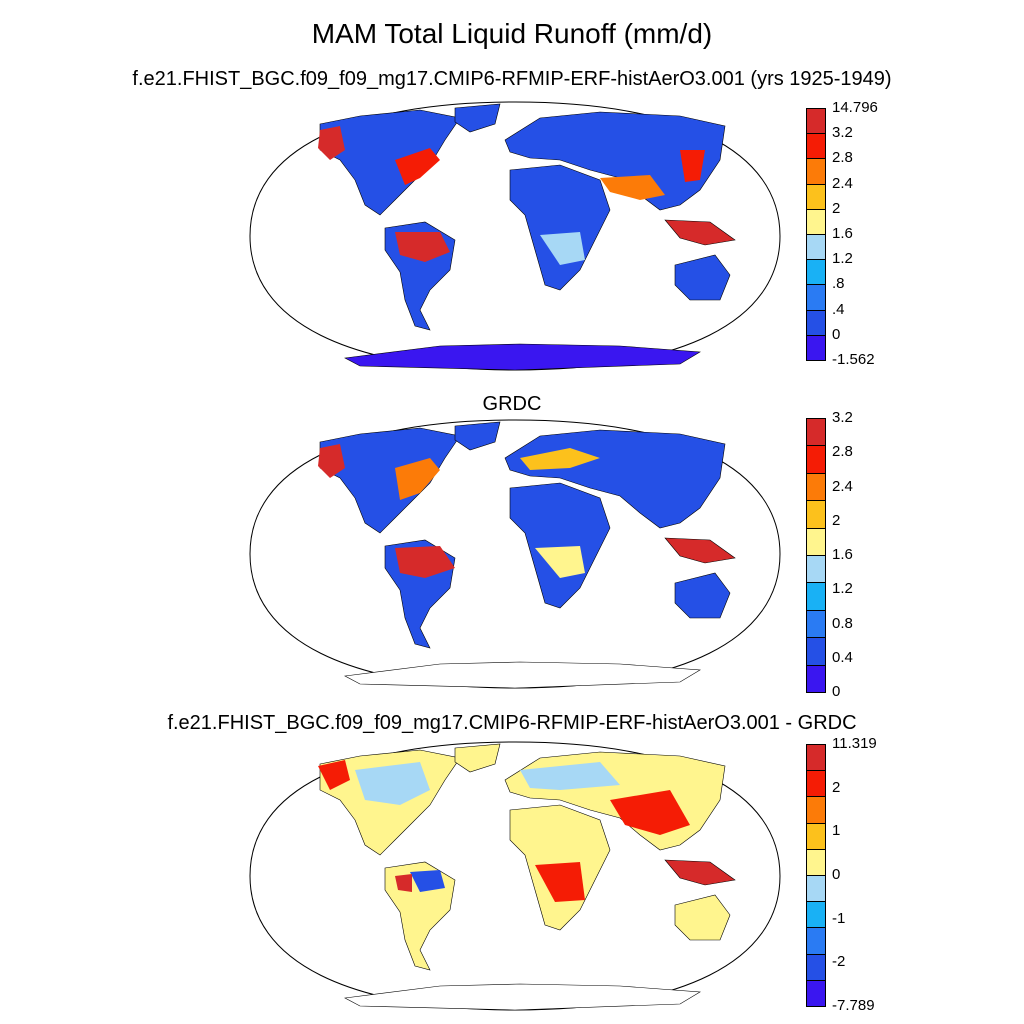 This screenshot has height=1024, width=1024. What do you see at coordinates (632, 187) in the screenshot?
I see `asia-south-high` at bounding box center [632, 187].